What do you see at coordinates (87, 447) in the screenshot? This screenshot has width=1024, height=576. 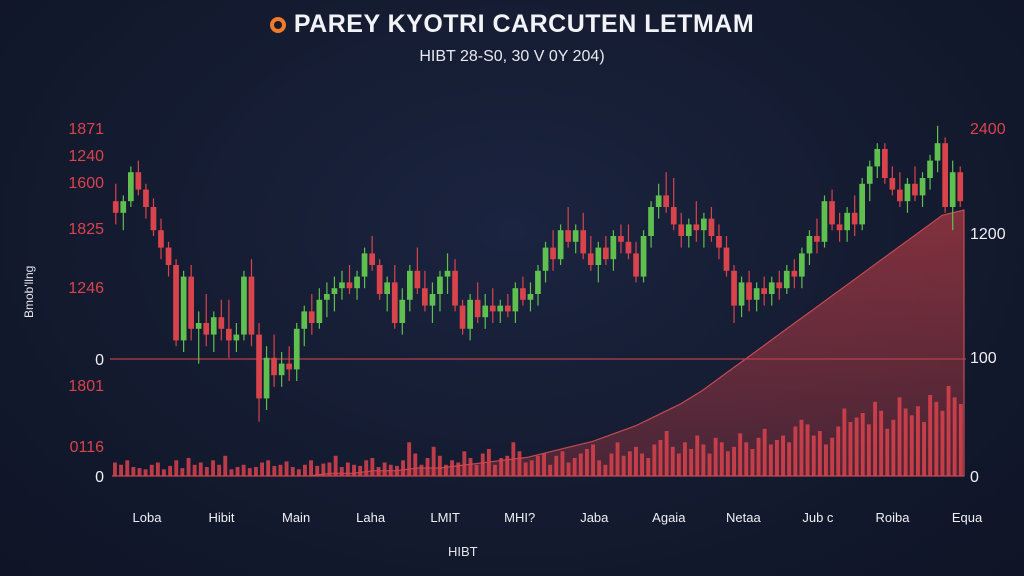 I see `y-tick-label-left: 0116` at bounding box center [87, 447].